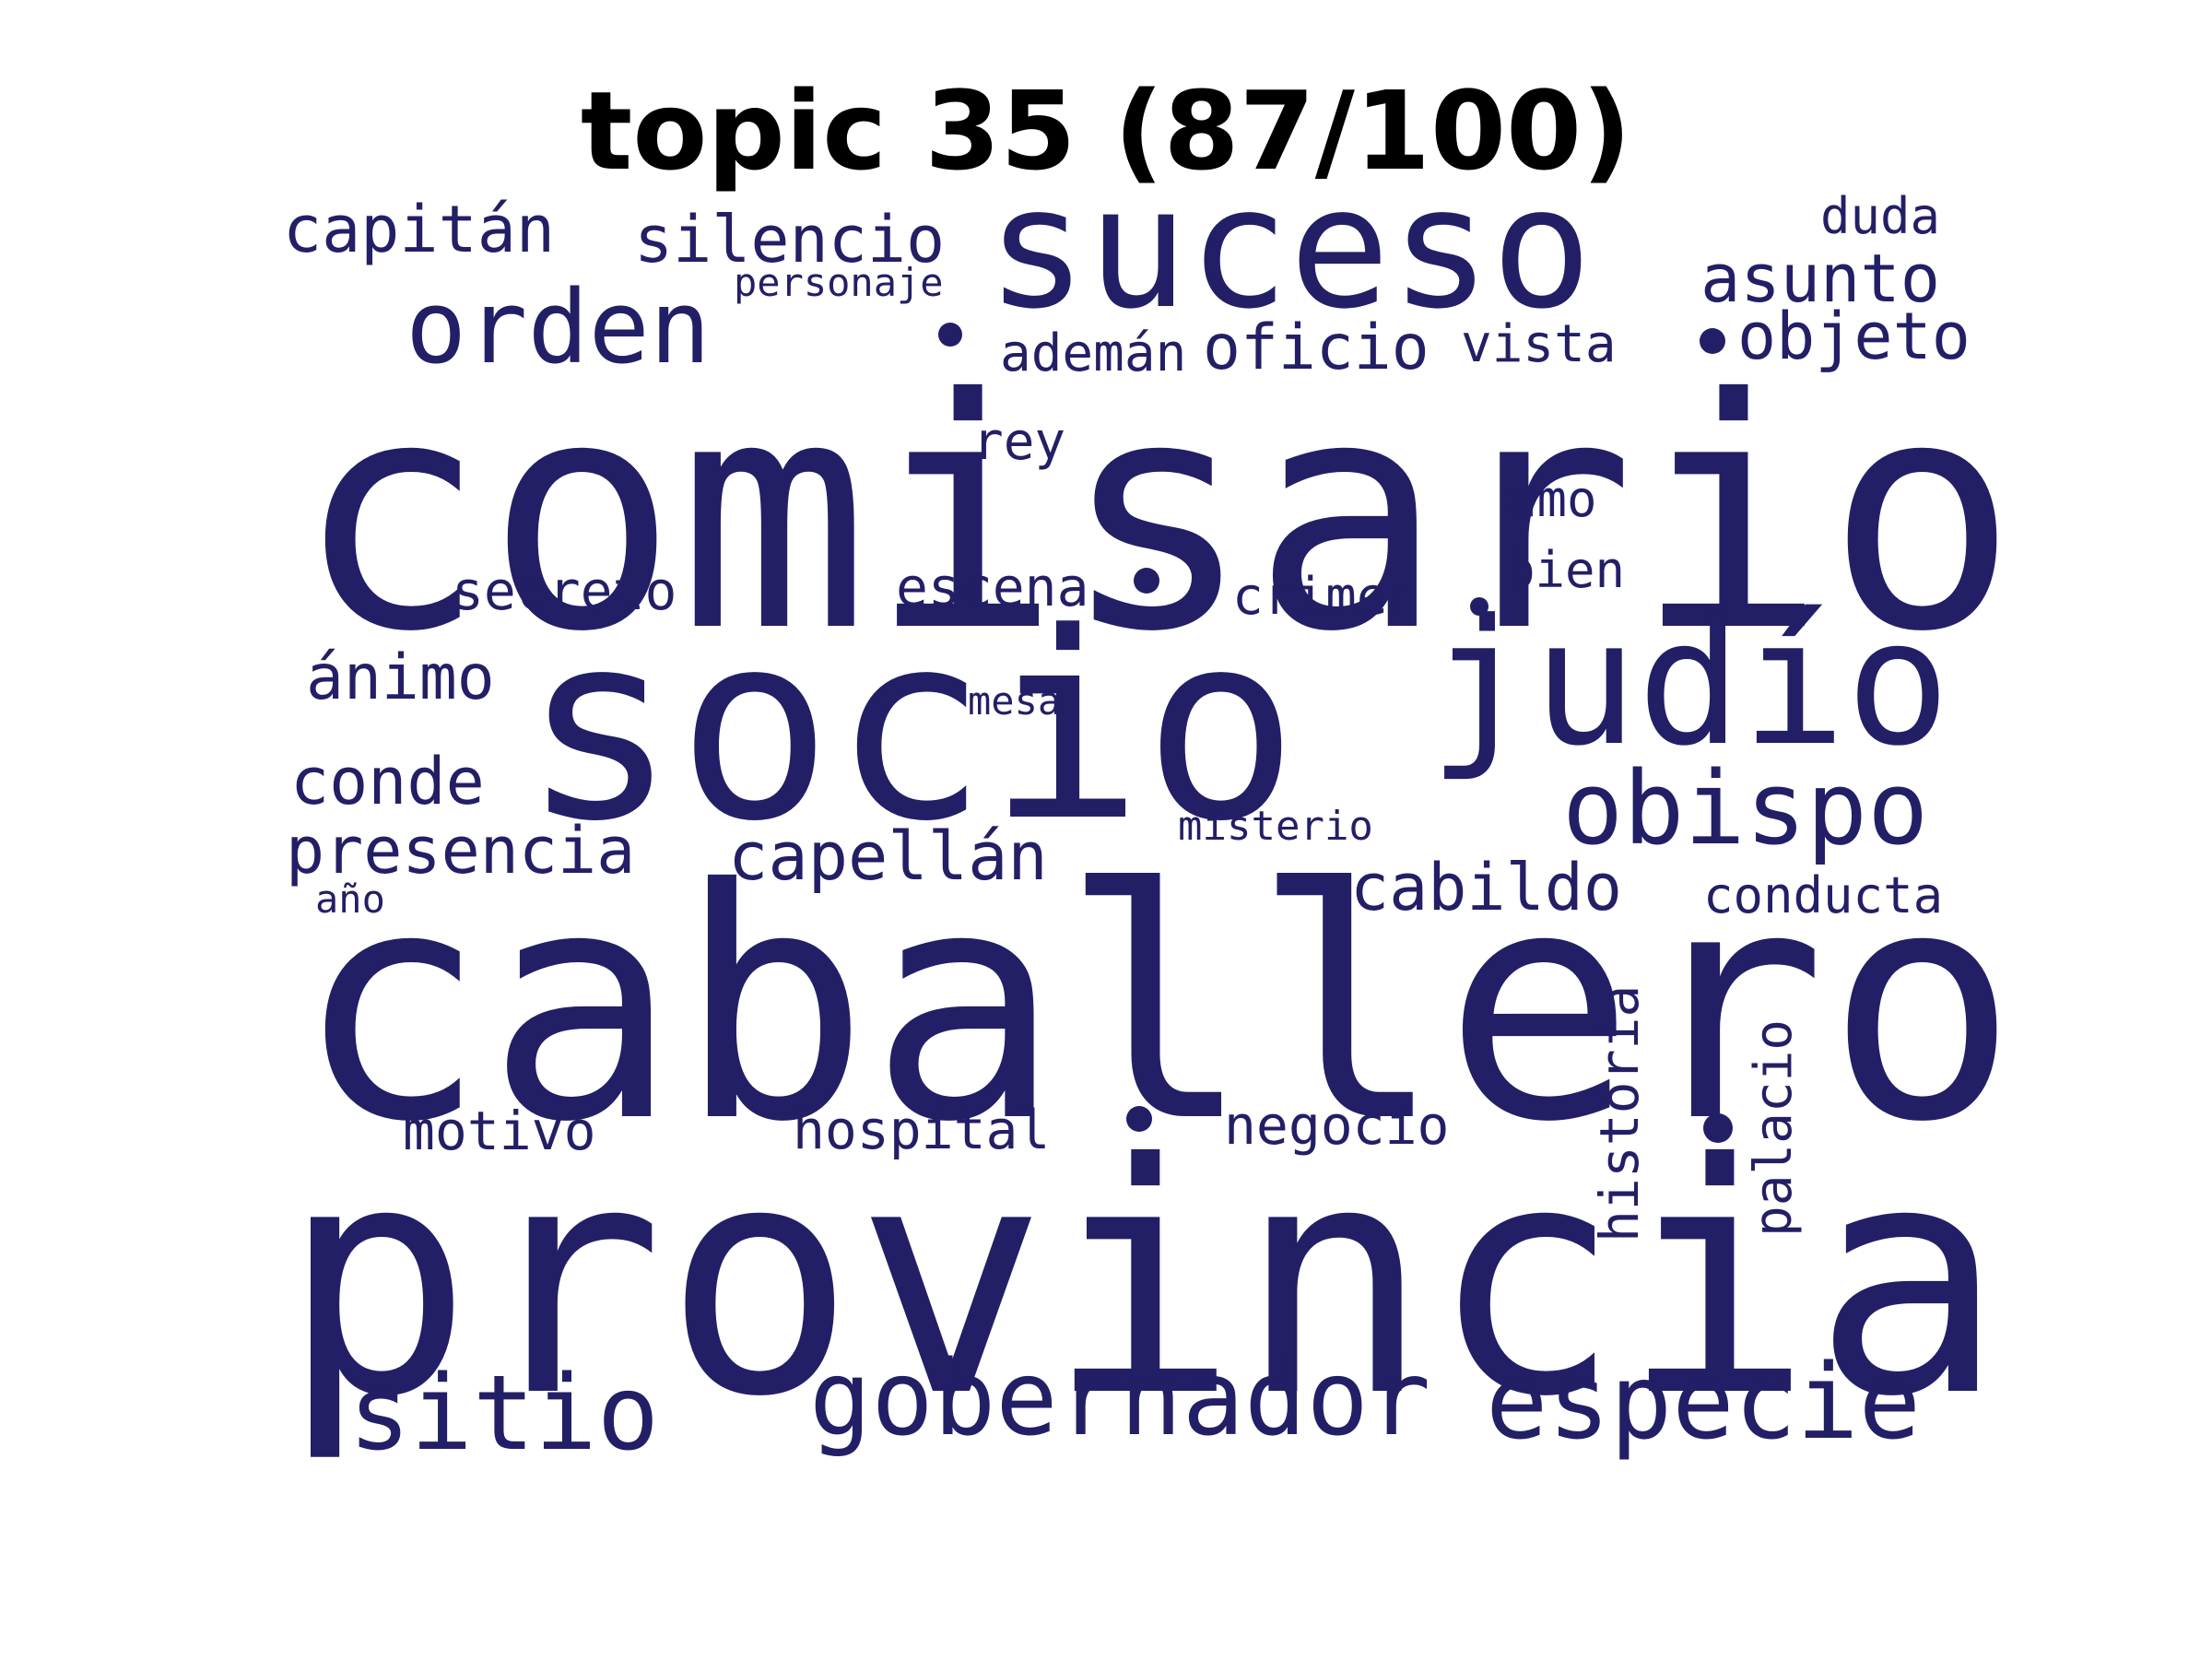 The height and width of the screenshot is (1659, 2212). What do you see at coordinates (839, 282) in the screenshot?
I see `word-personaje: personaje` at bounding box center [839, 282].